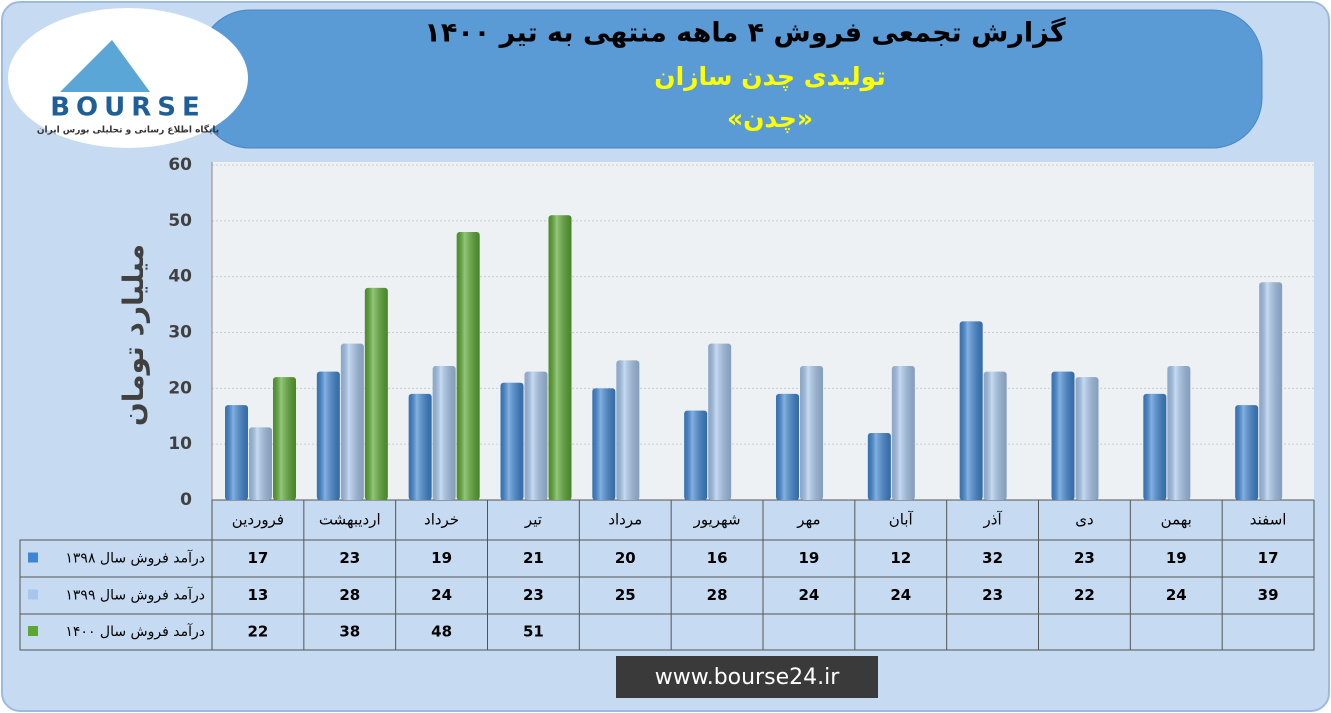  What do you see at coordinates (180, 221) in the screenshot?
I see `y-tick-label: 50` at bounding box center [180, 221].